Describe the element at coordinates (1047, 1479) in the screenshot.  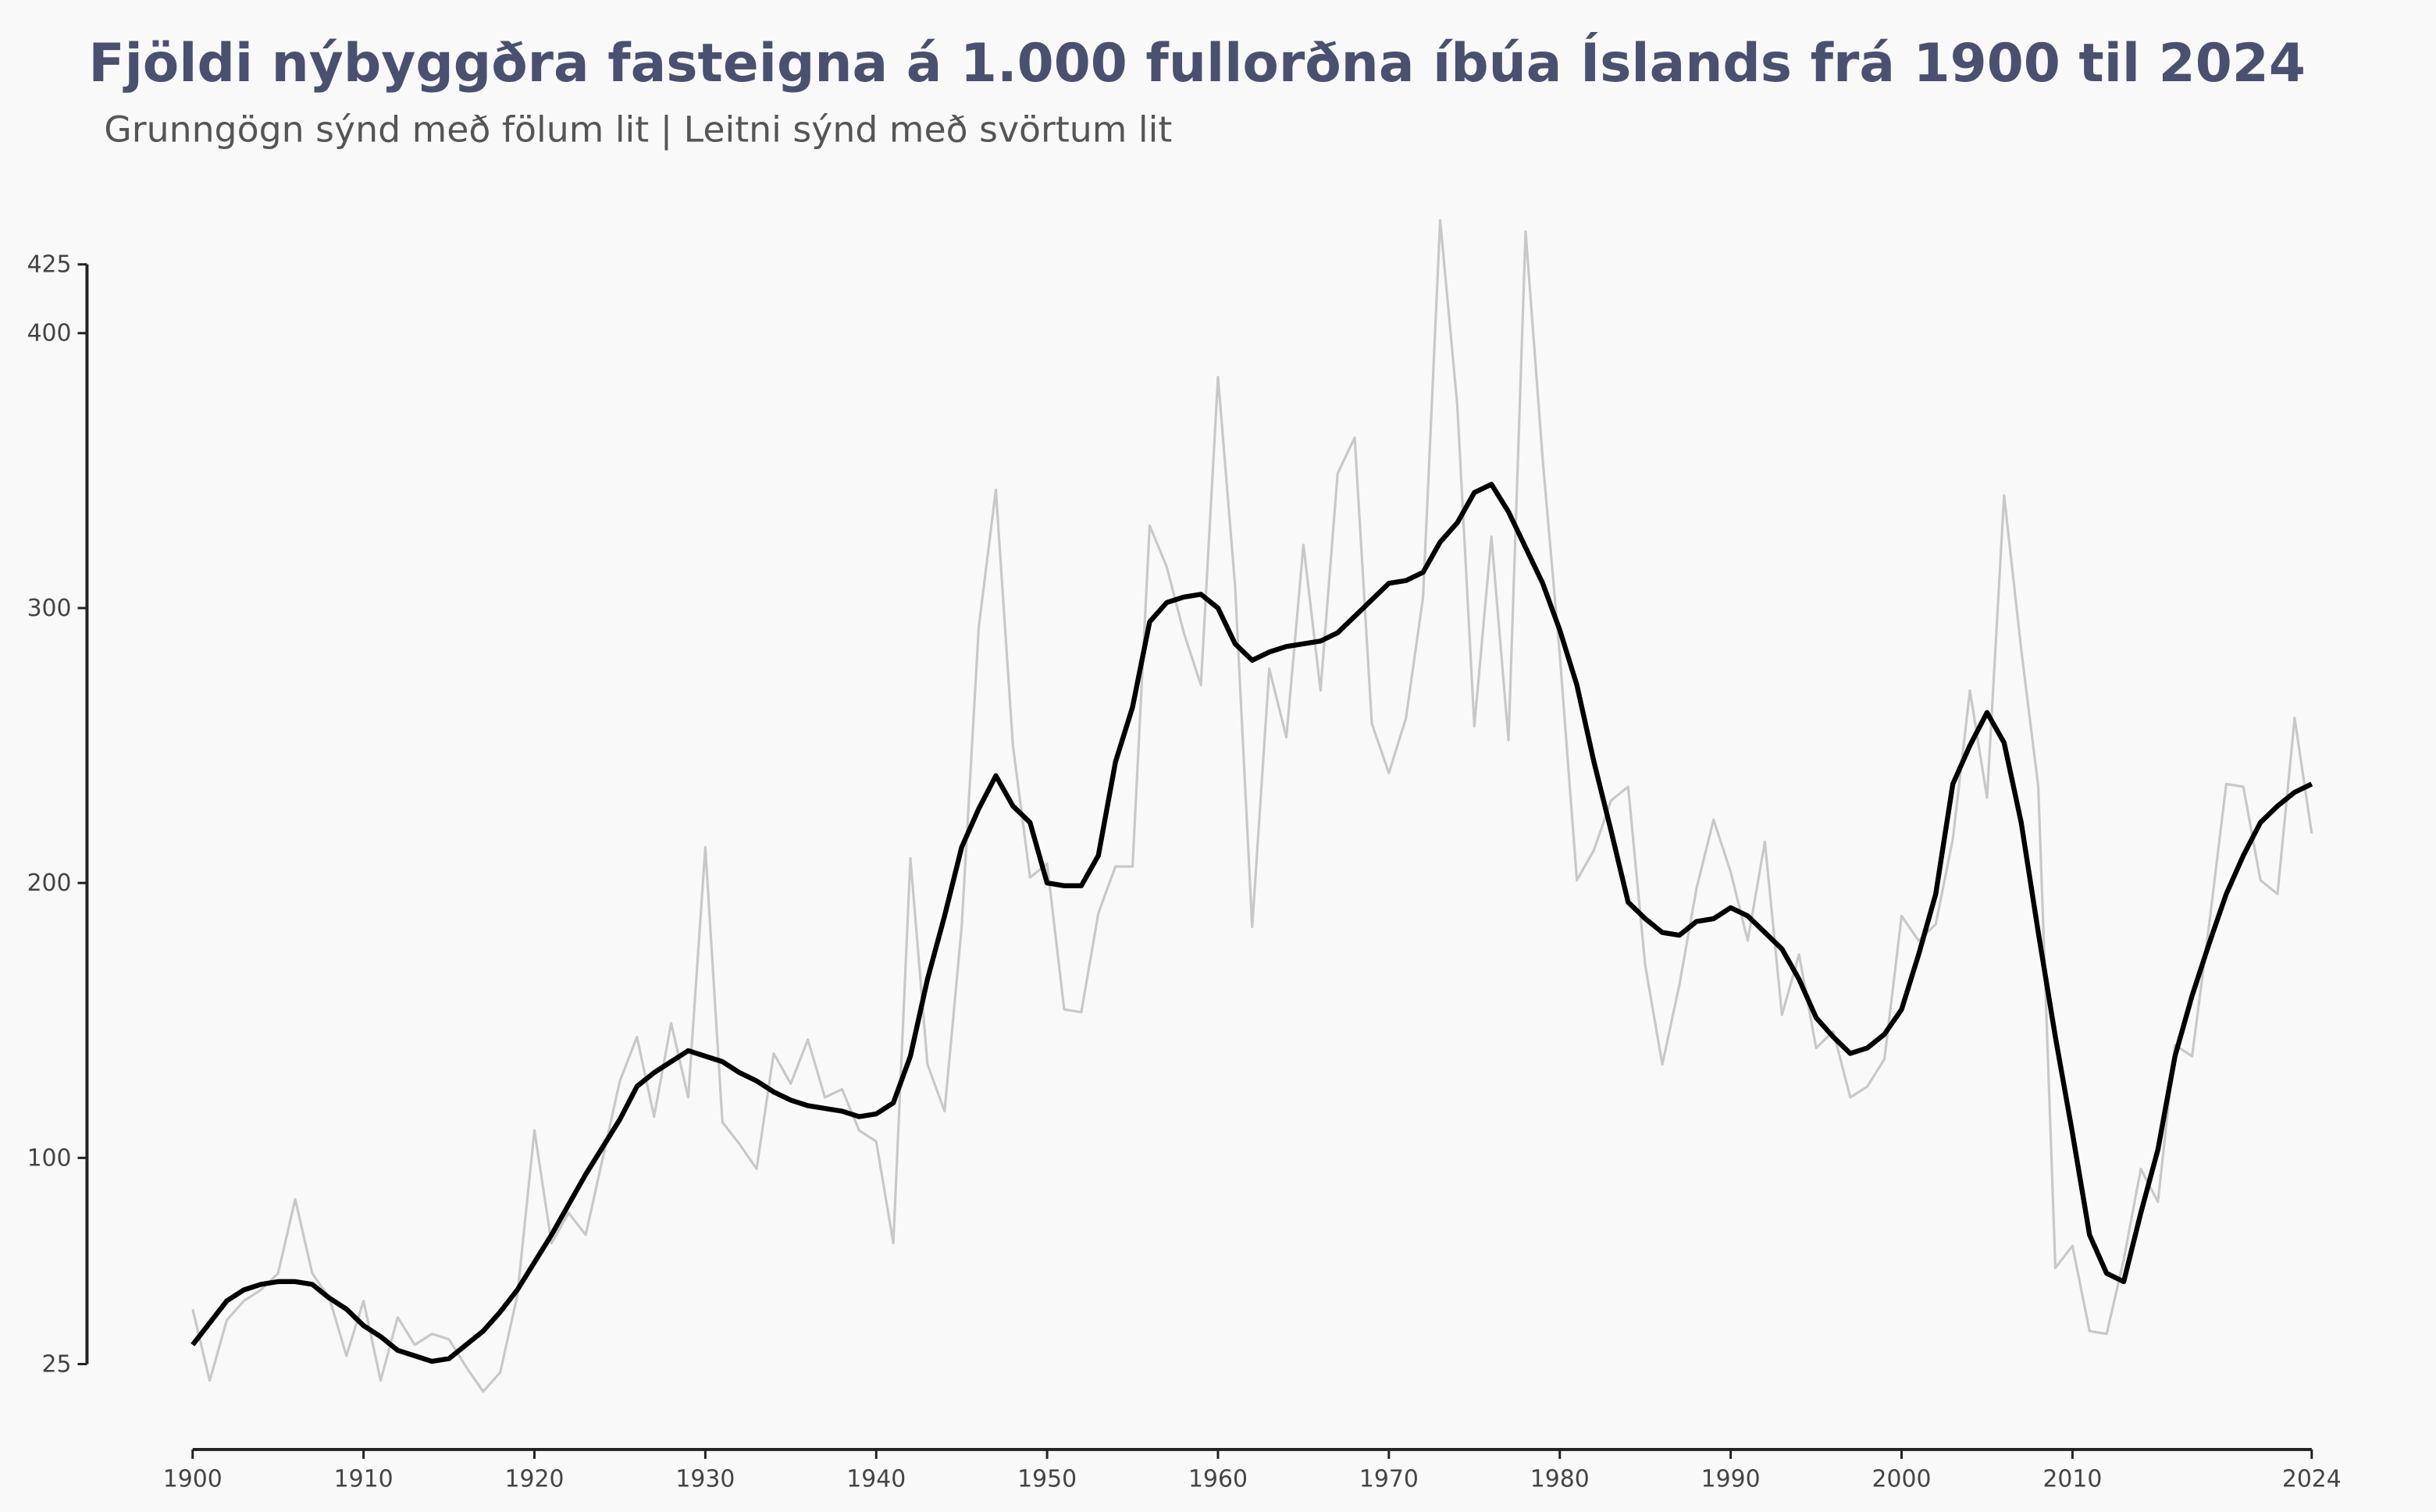
I see `x-tick-label: 1950` at that location.